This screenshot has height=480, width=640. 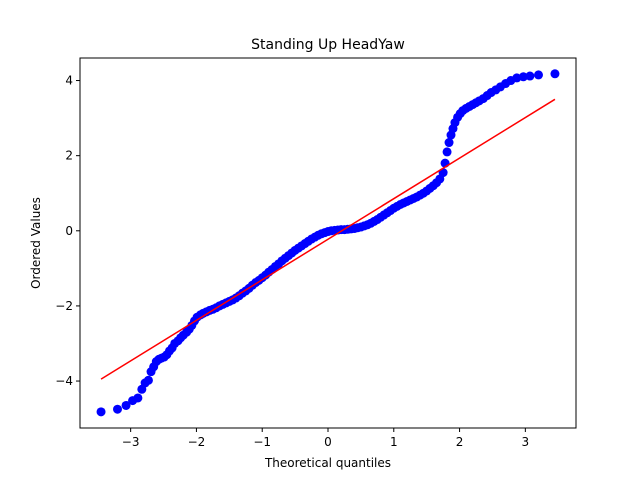 What do you see at coordinates (394, 442) in the screenshot?
I see `x-tick-label: 1` at bounding box center [394, 442].